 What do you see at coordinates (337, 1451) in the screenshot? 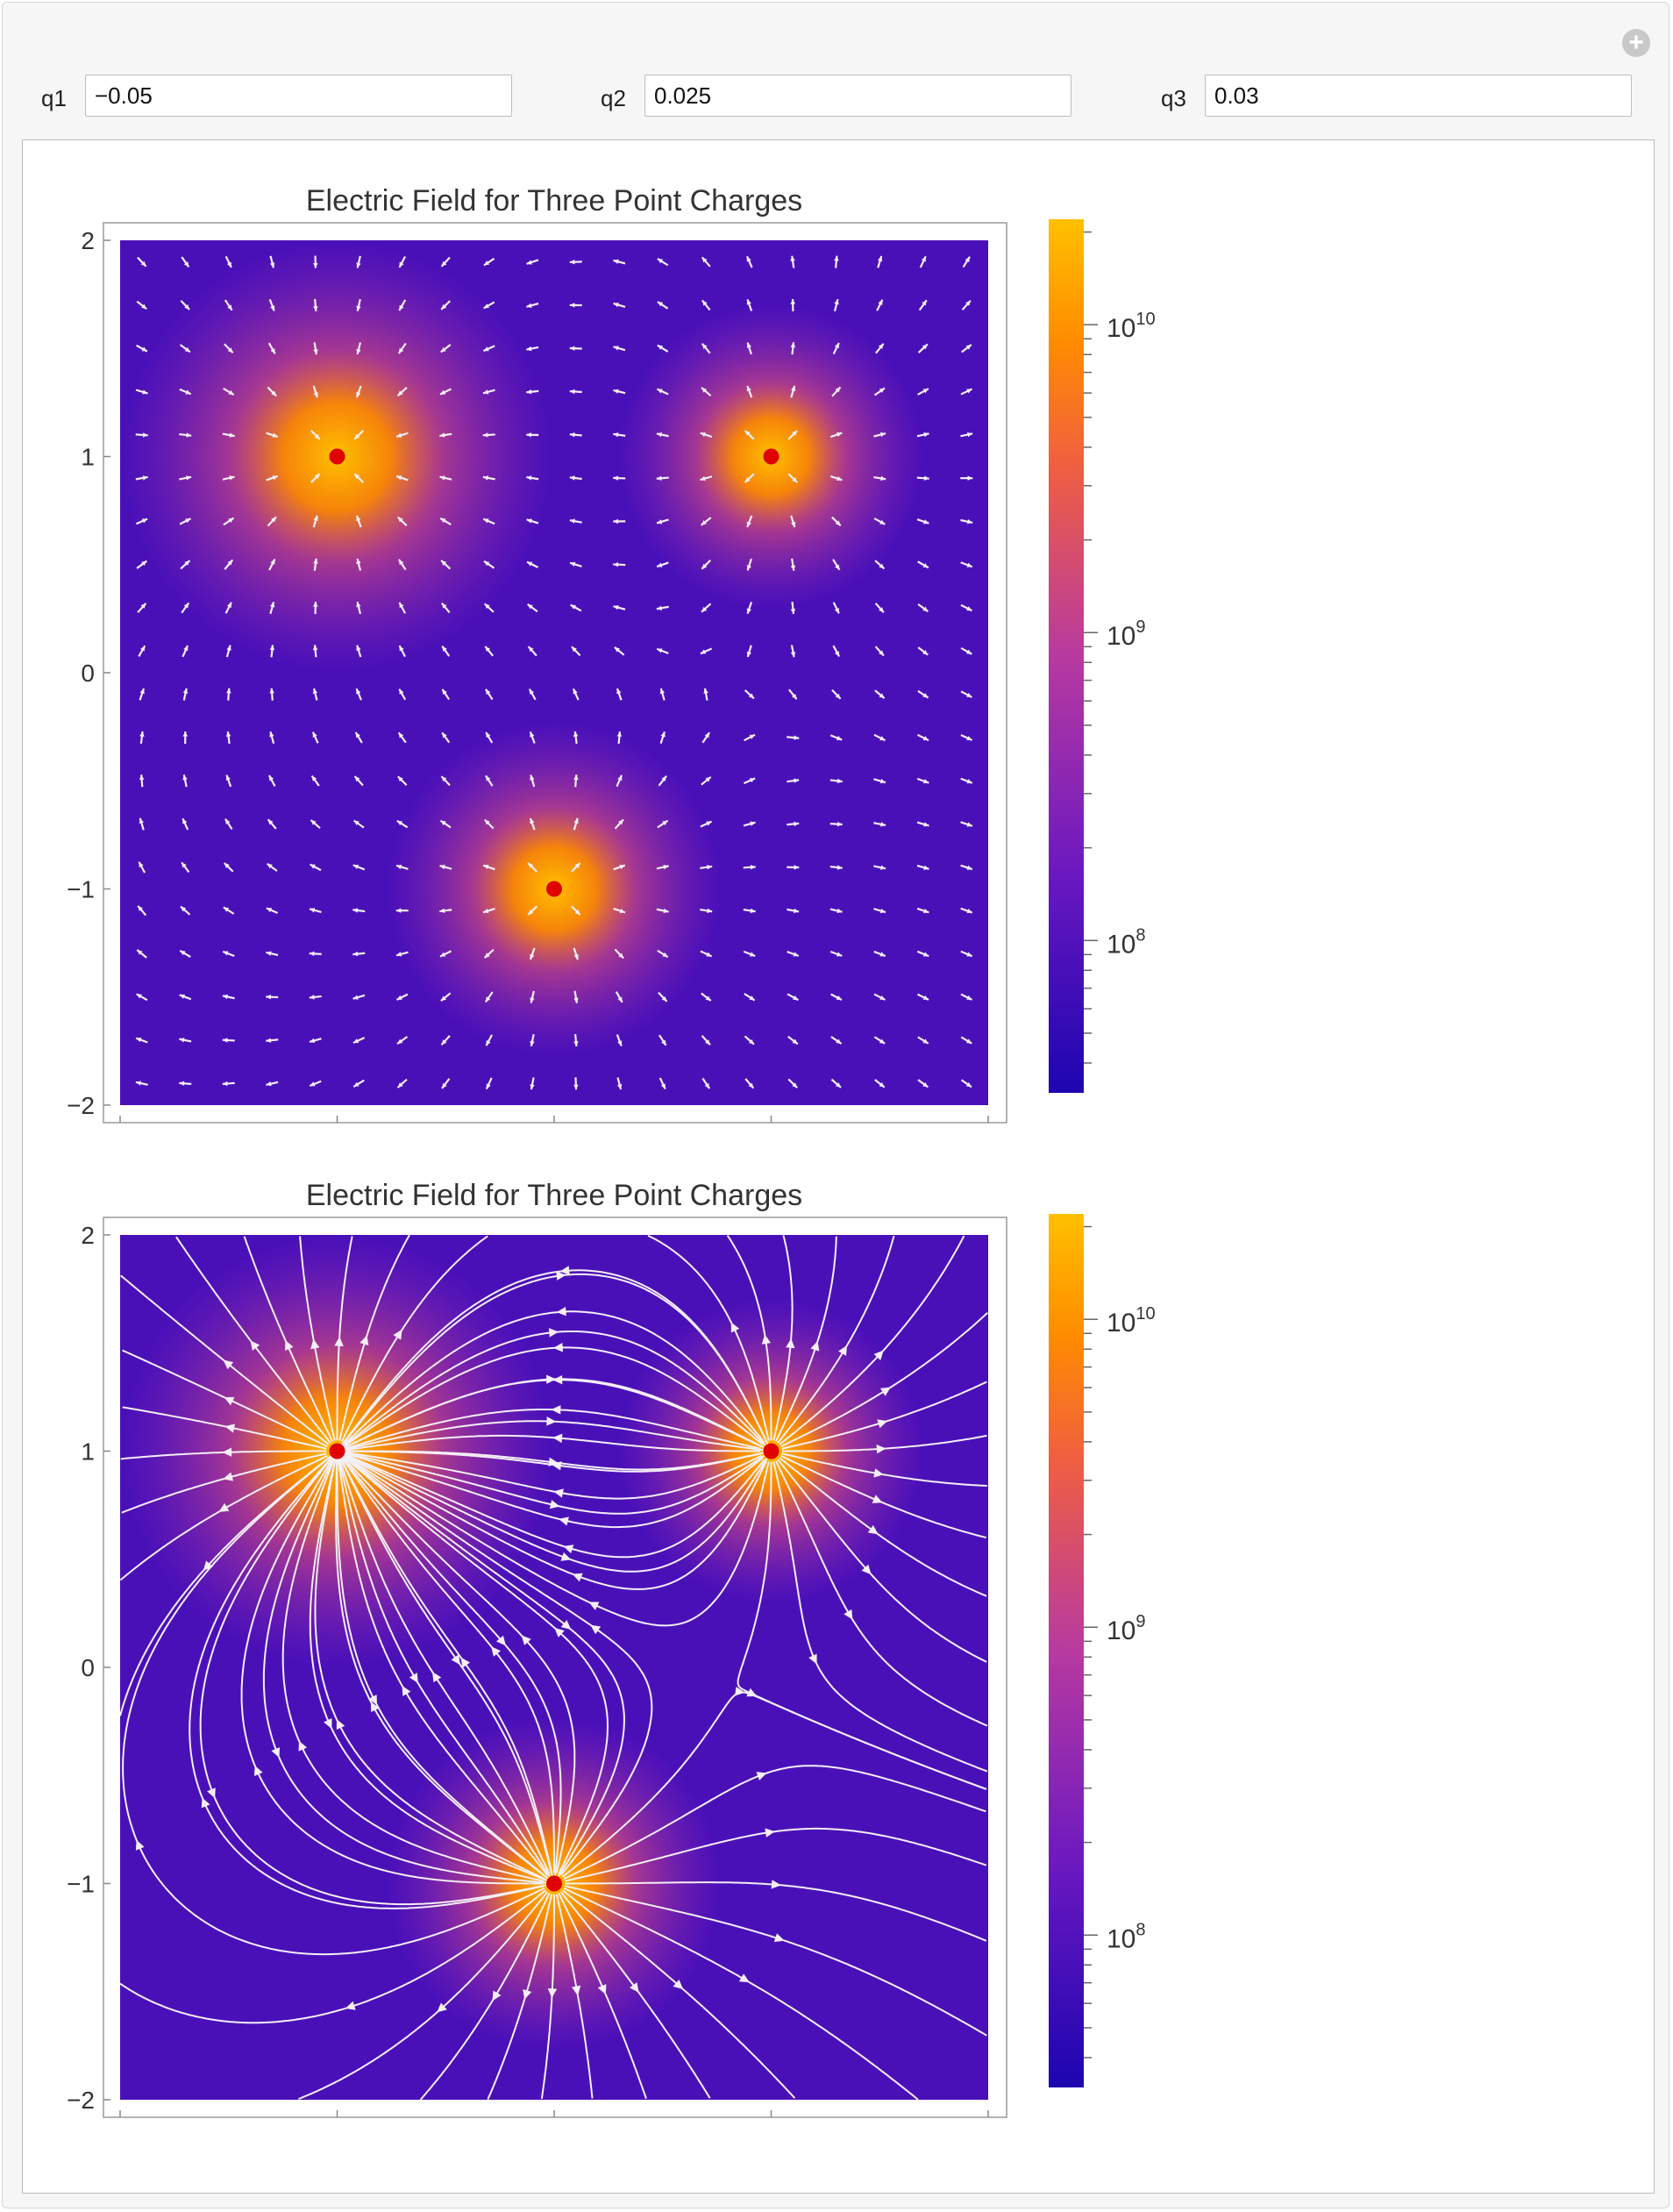
I see `charge-marker-q1` at bounding box center [337, 1451].